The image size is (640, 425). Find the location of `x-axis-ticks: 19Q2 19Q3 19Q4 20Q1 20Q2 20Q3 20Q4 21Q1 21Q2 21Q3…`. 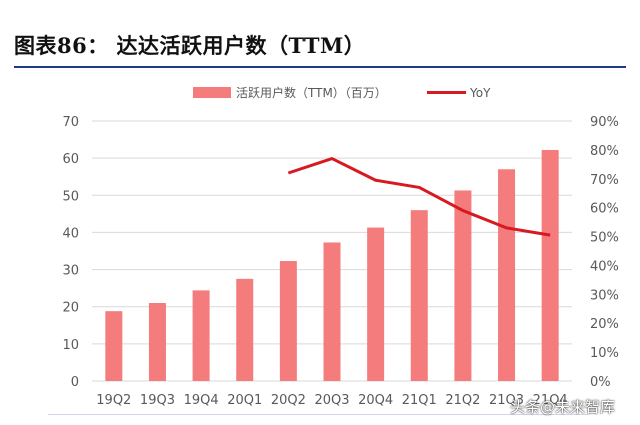

x-axis-ticks: 19Q2 19Q3 19Q4 20Q1 20Q2 20Q3 20Q4 21Q1 21Q2 21Q3… is located at coordinates (331, 400).